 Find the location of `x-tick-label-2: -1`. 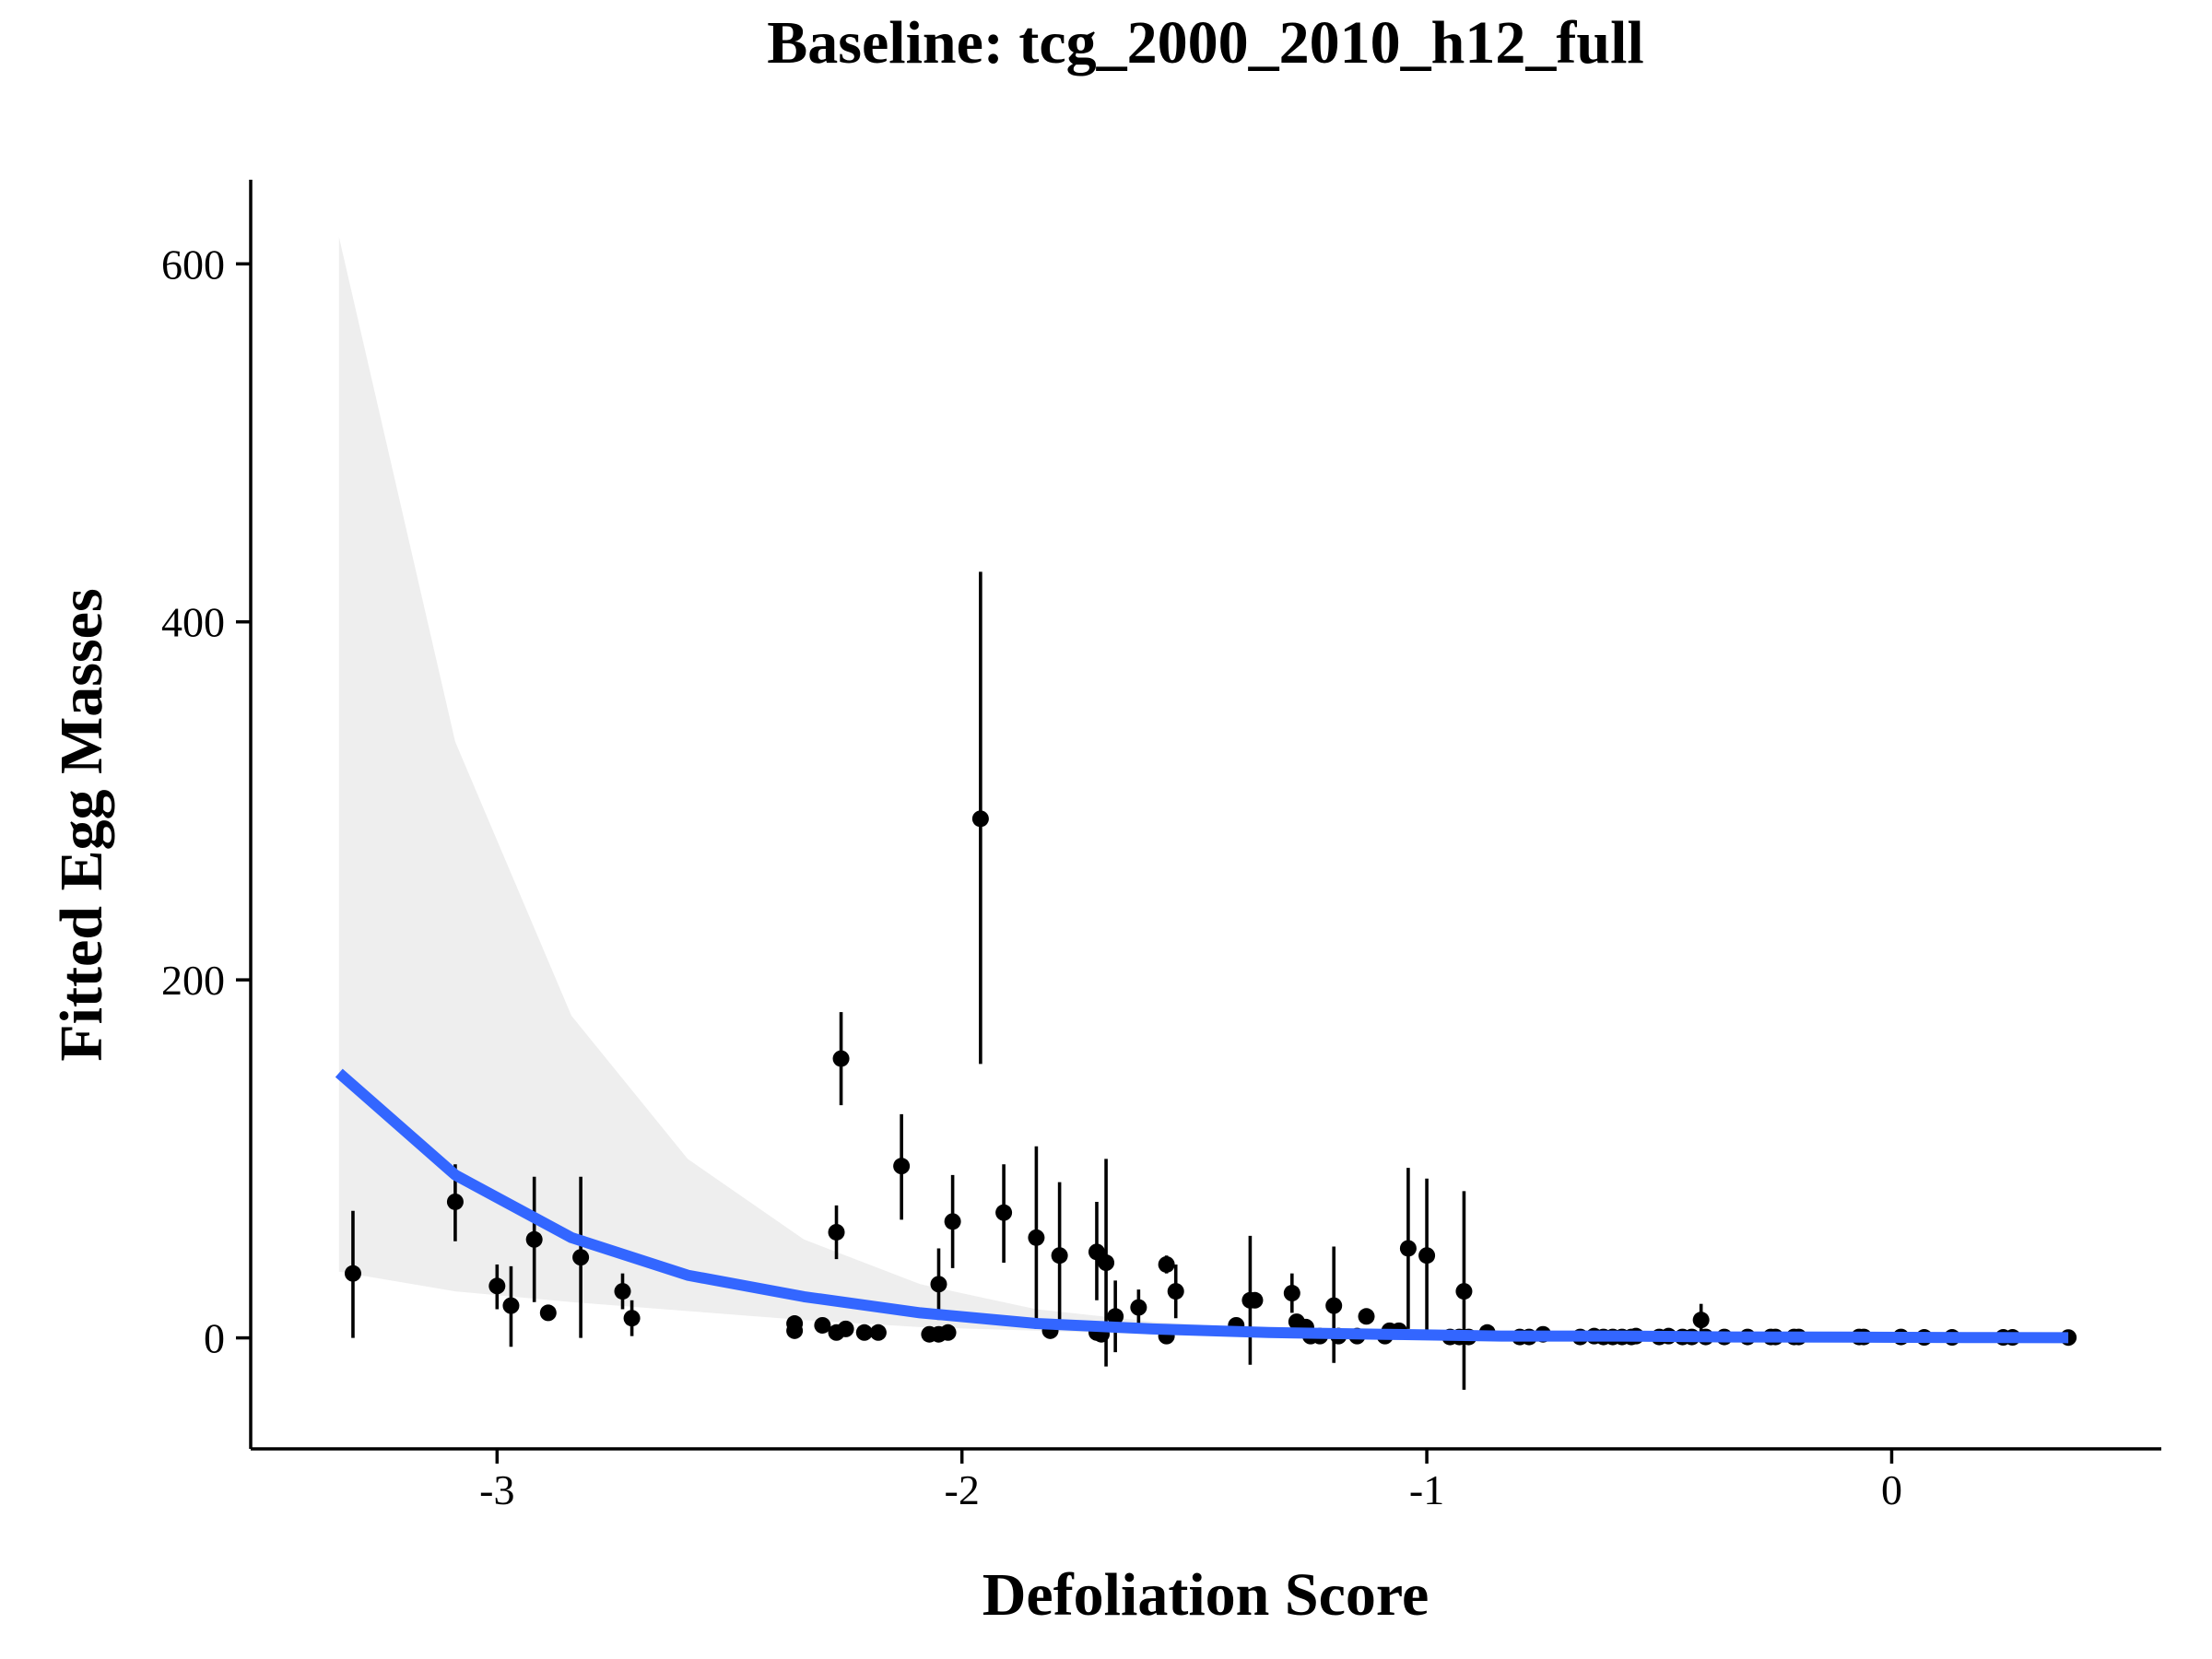

x-tick-label-2: -1 is located at coordinates (1426, 1489).